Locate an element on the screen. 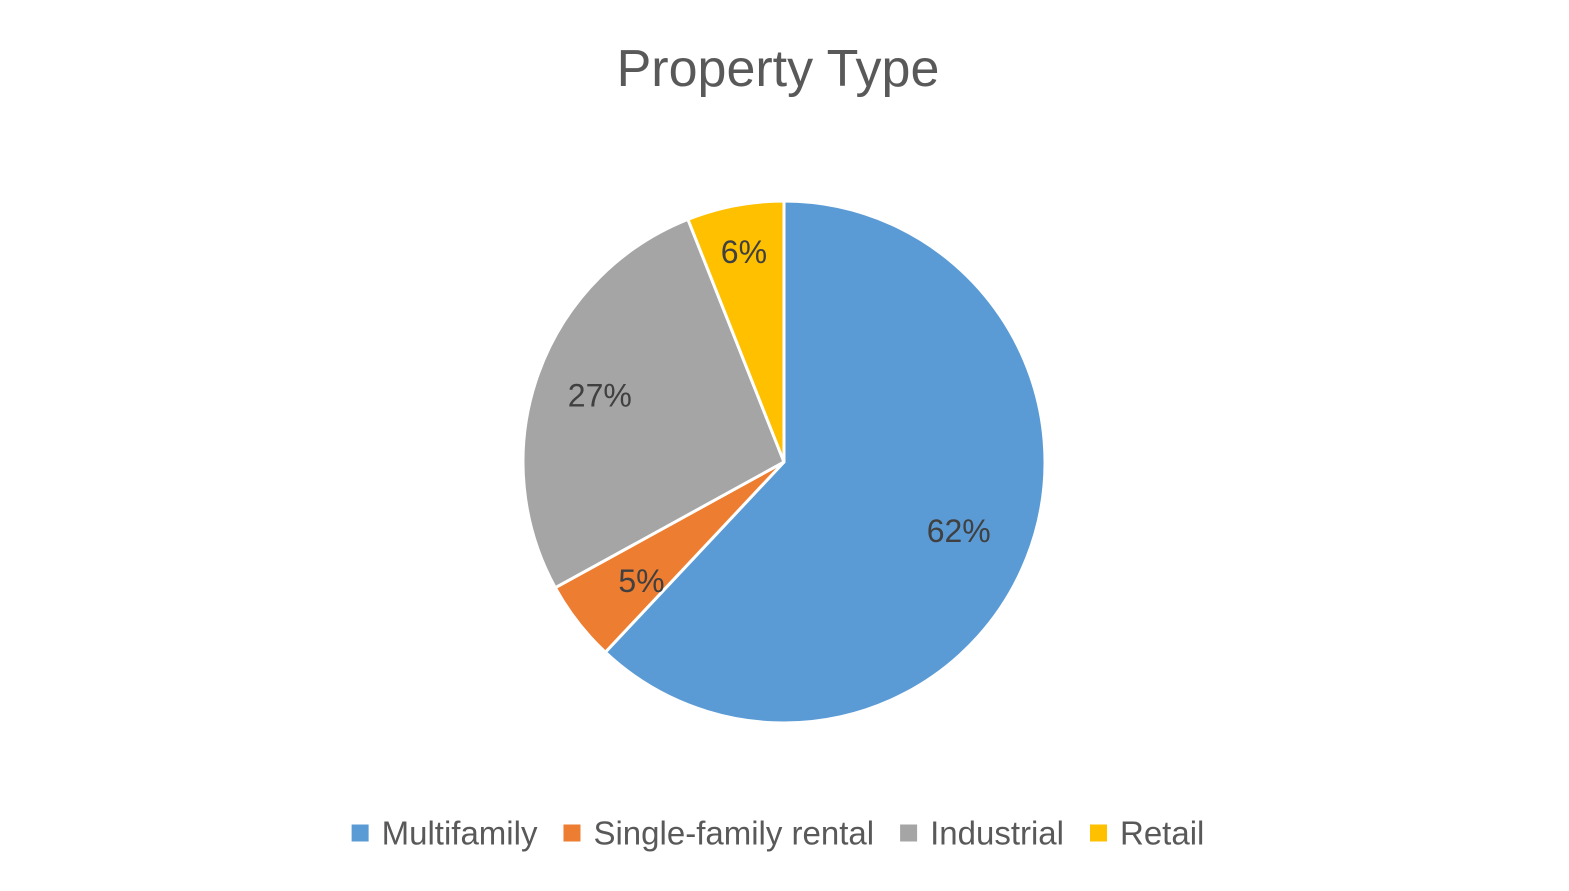 The width and height of the screenshot is (1569, 891). legend-swatch-single-family-rental is located at coordinates (572, 833).